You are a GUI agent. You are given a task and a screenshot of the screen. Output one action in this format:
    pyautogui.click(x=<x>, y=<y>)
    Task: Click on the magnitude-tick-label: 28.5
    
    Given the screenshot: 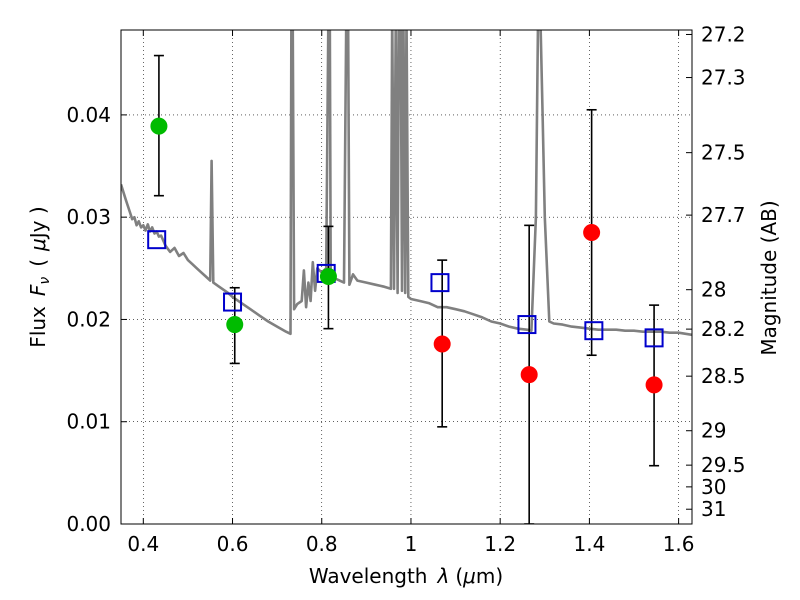 What is the action you would take?
    pyautogui.click(x=723, y=376)
    